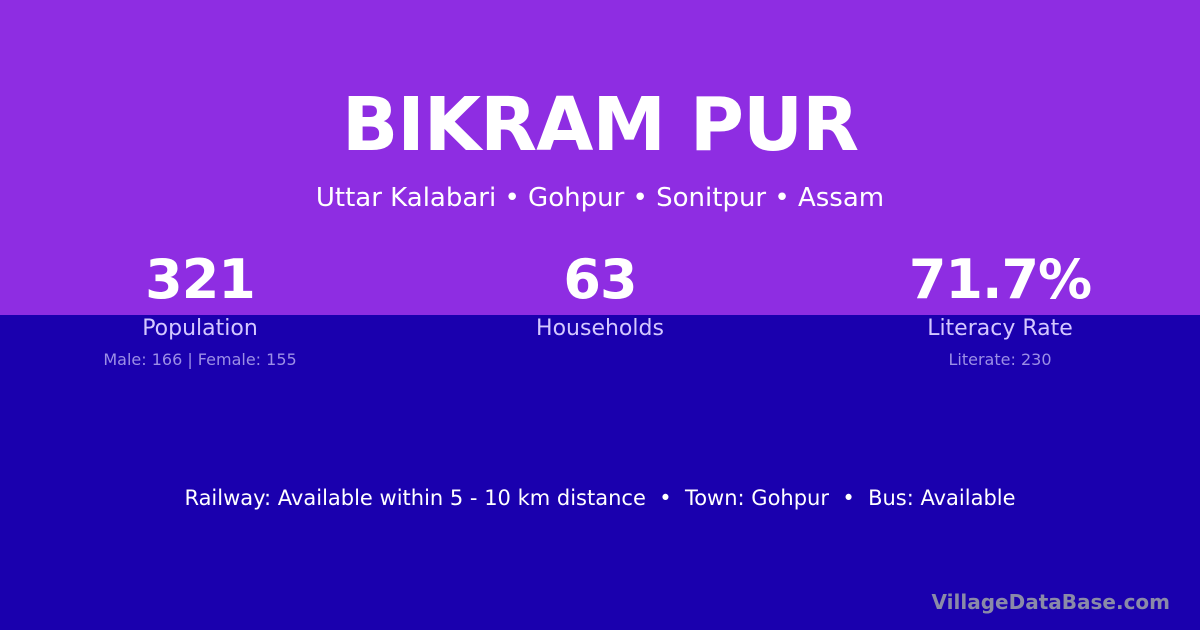 This screenshot has height=630, width=1200. What do you see at coordinates (200, 279) in the screenshot?
I see `stat-value: 321` at bounding box center [200, 279].